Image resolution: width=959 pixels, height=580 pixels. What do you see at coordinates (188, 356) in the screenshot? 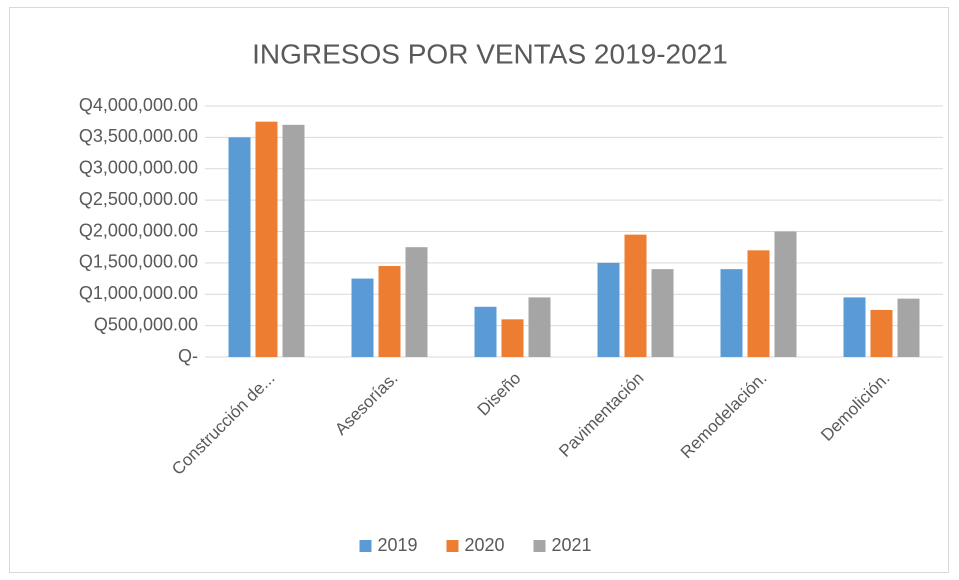
I see `y-tick-label: Q-` at bounding box center [188, 356].